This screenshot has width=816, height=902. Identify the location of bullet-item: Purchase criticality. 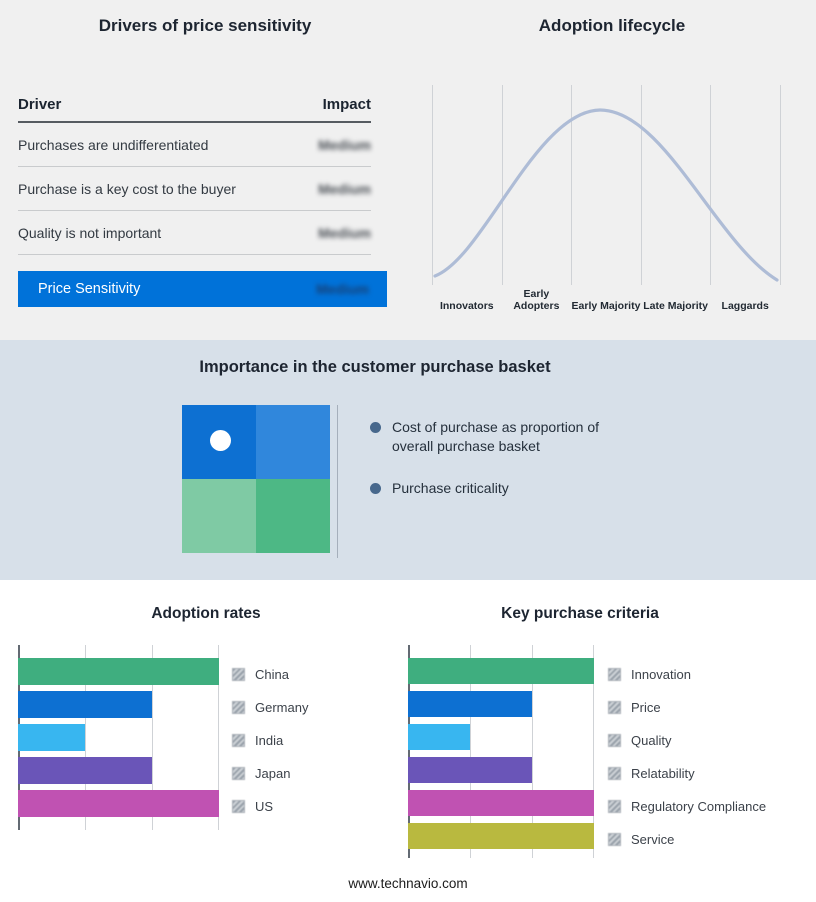
(499, 488).